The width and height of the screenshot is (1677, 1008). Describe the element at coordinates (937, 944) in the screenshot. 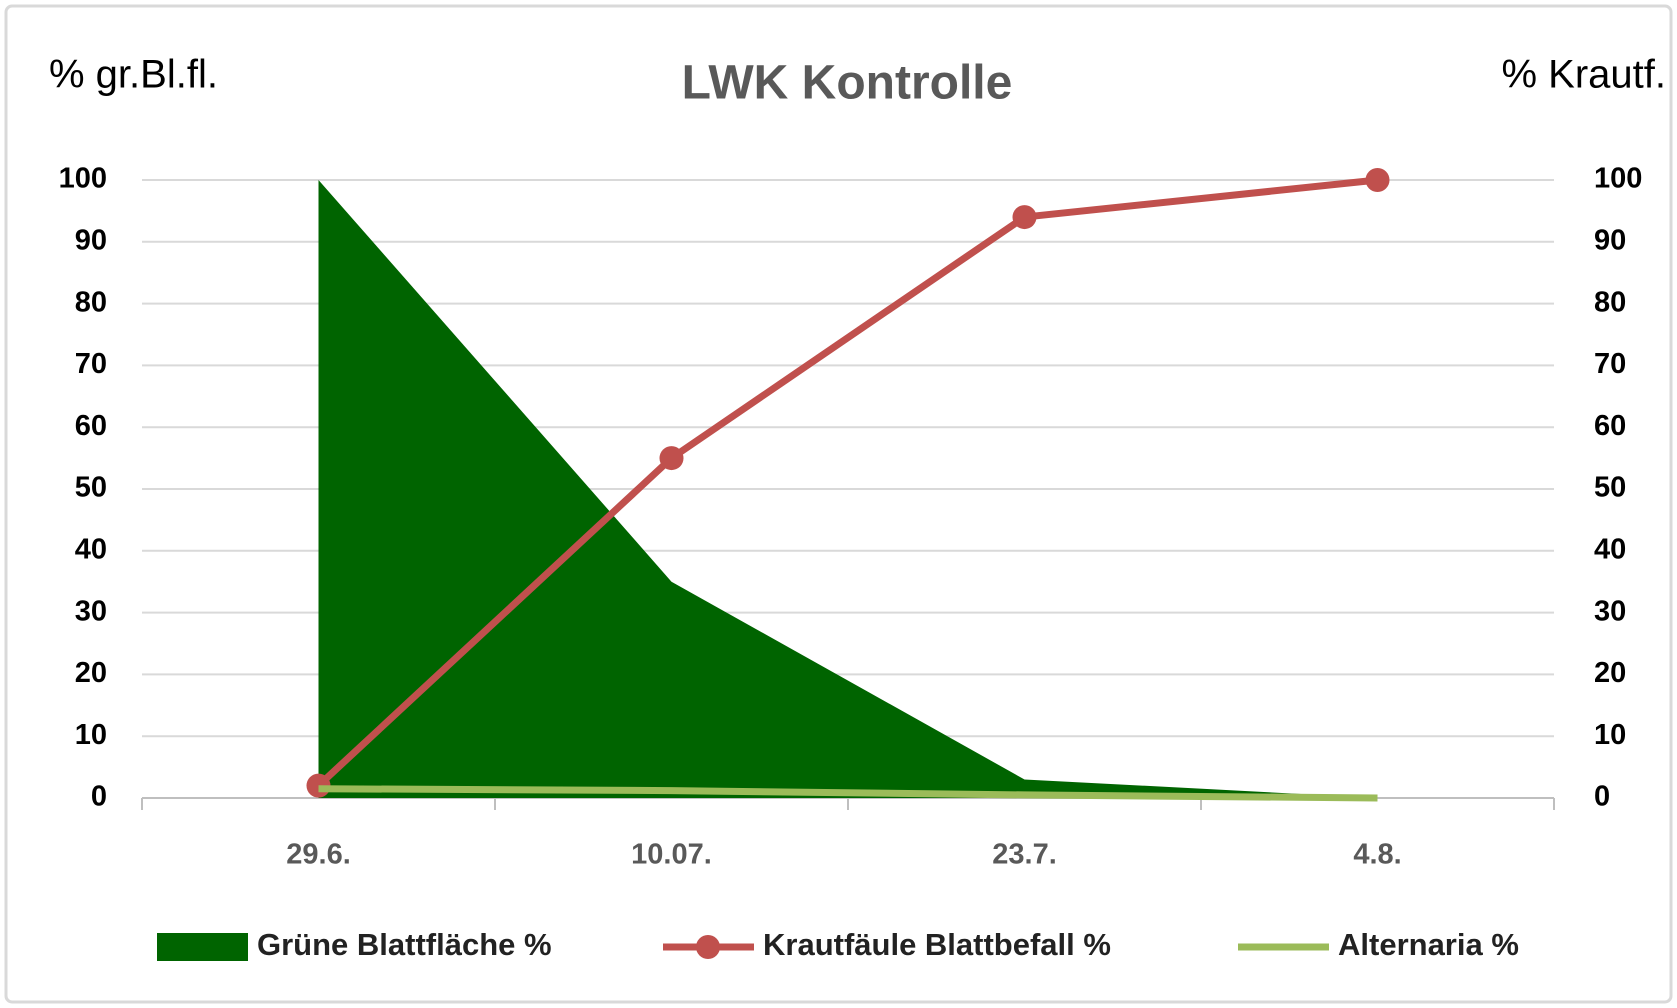

I see `legend-label: Krautfäule Blattbefall %` at that location.